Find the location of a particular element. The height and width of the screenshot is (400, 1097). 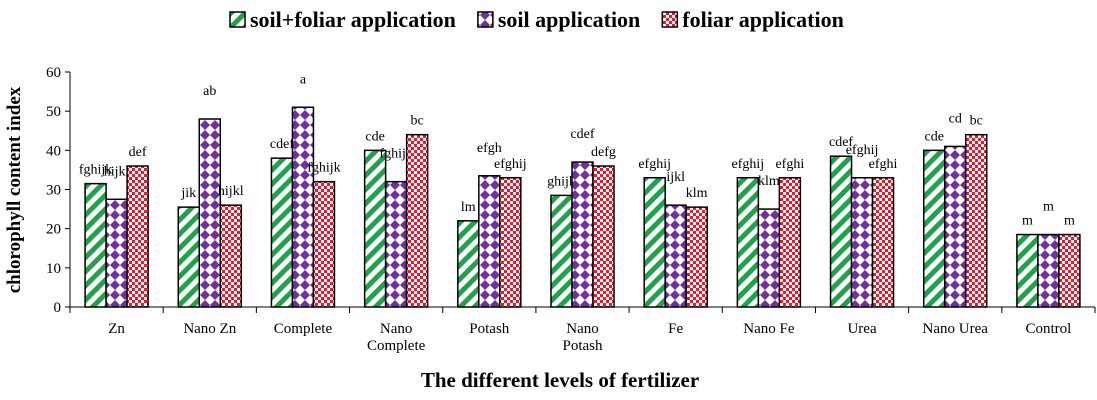

annotation: def is located at coordinates (138, 152).